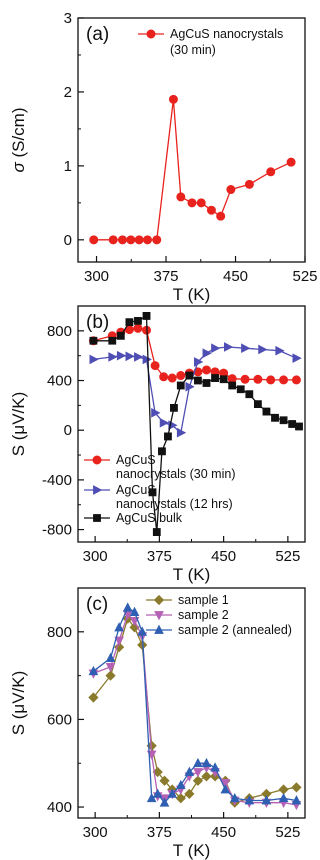  Describe the element at coordinates (136, 490) in the screenshot. I see `legend-label: AgCuS` at that location.